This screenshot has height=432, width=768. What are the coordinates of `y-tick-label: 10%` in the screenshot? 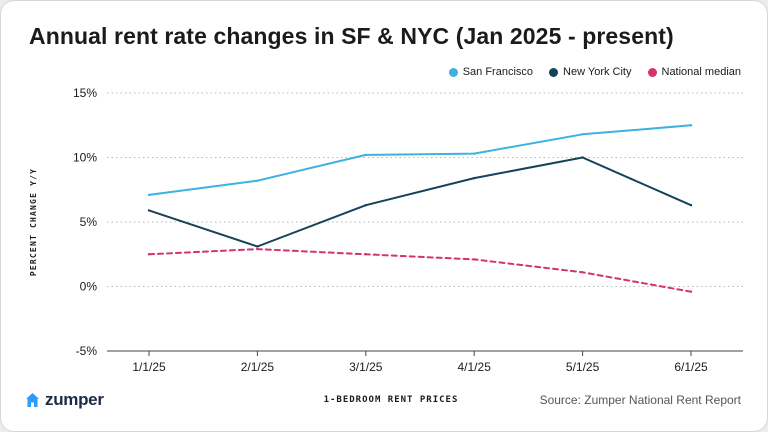 It's located at (85, 158).